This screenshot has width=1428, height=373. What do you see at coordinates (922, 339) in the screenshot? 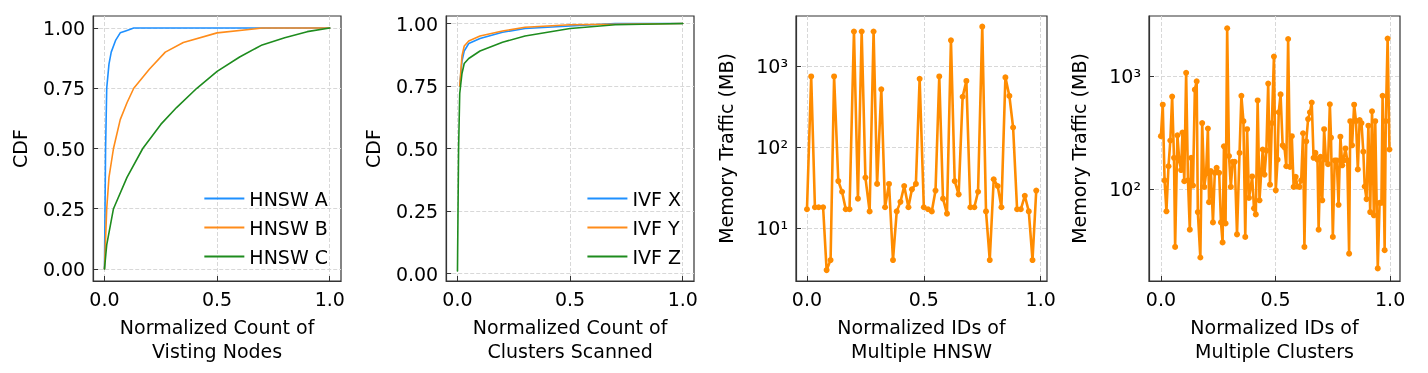
I see `x-axis-title: Normalized IDs of Multiple HNSW` at bounding box center [922, 339].